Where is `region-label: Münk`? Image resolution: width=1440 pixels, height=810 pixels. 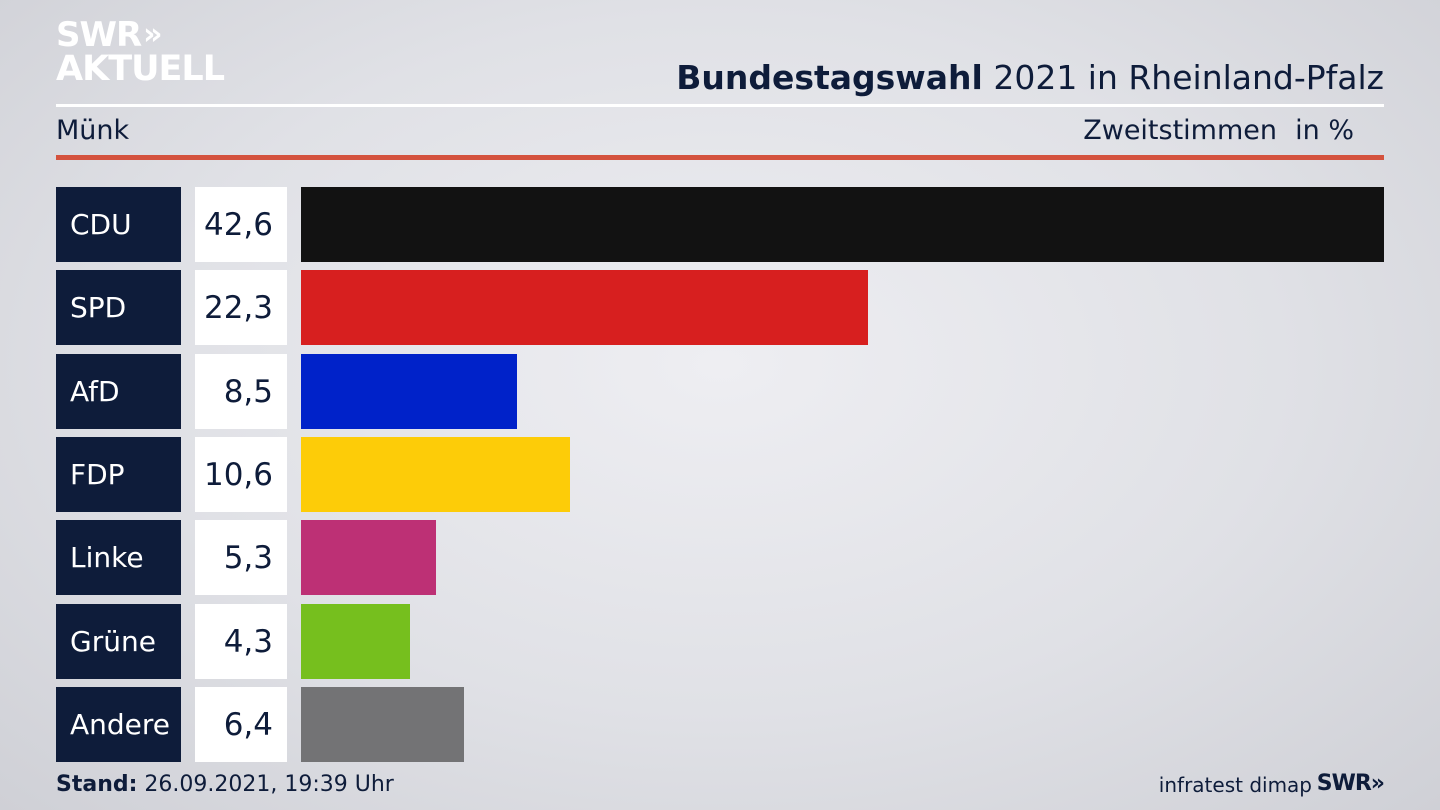
region-label: Münk is located at coordinates (93, 130).